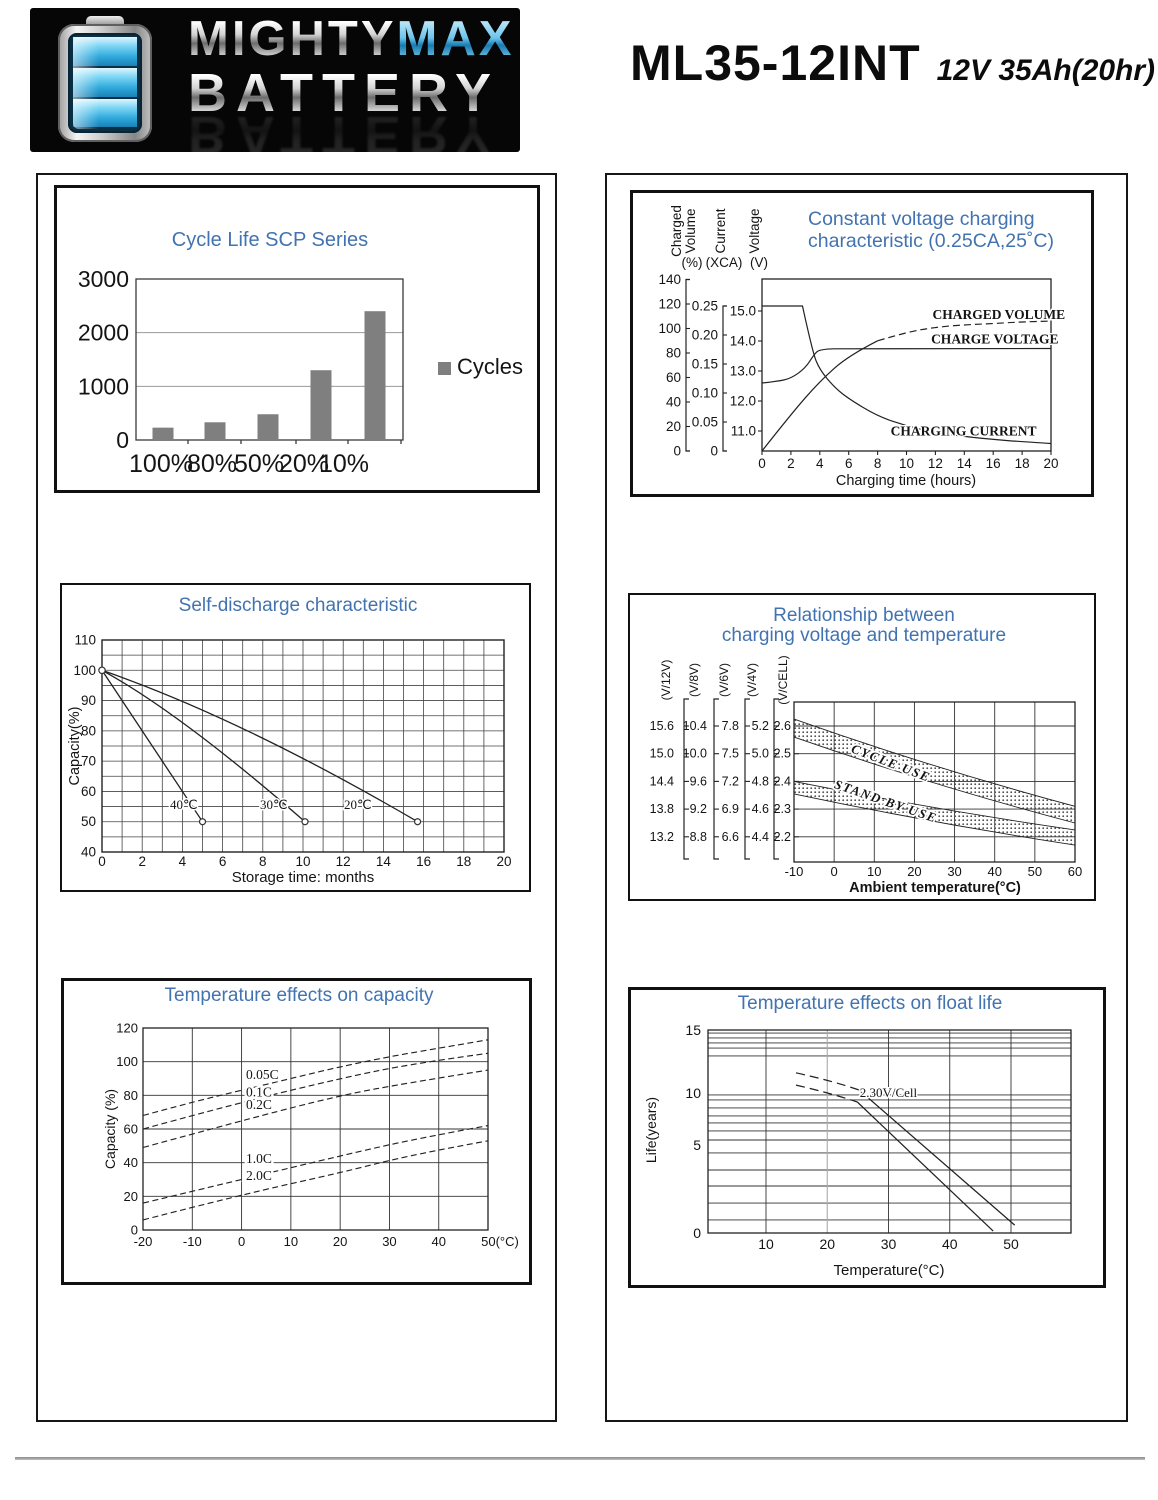 The image size is (1158, 1500). Describe the element at coordinates (730, 809) in the screenshot. I see `tick-label: 6.9` at that location.